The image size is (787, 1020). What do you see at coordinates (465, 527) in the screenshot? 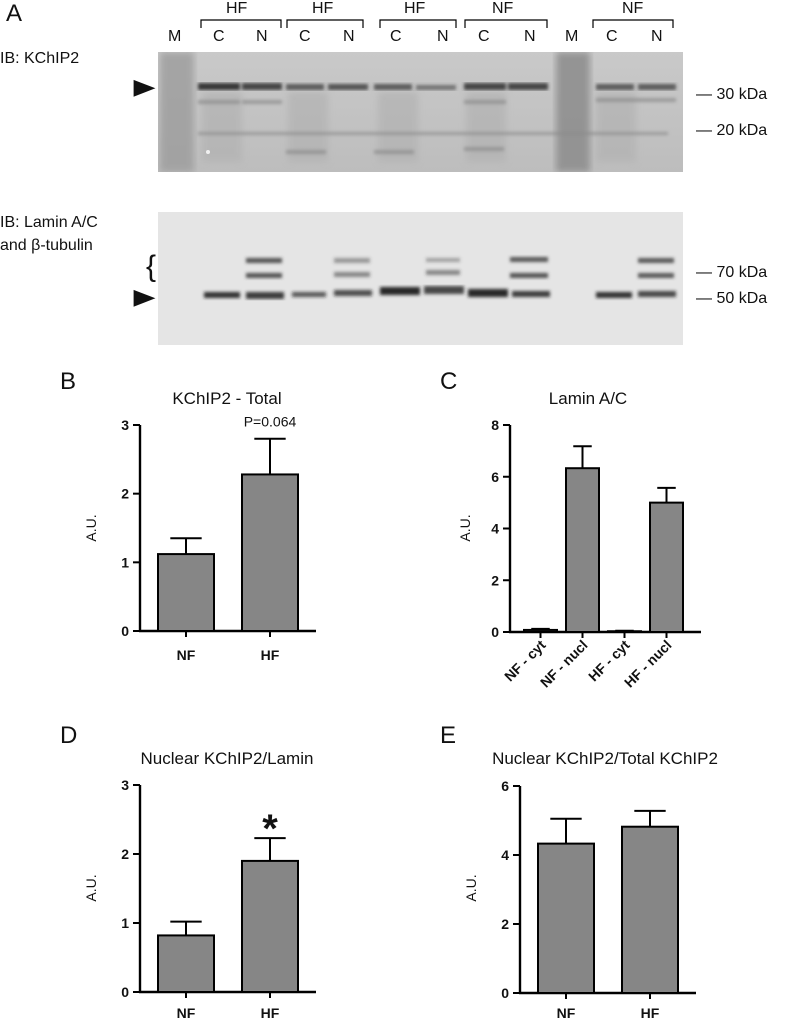
I see `lamin-y-axis-label: A.U.` at bounding box center [465, 527].